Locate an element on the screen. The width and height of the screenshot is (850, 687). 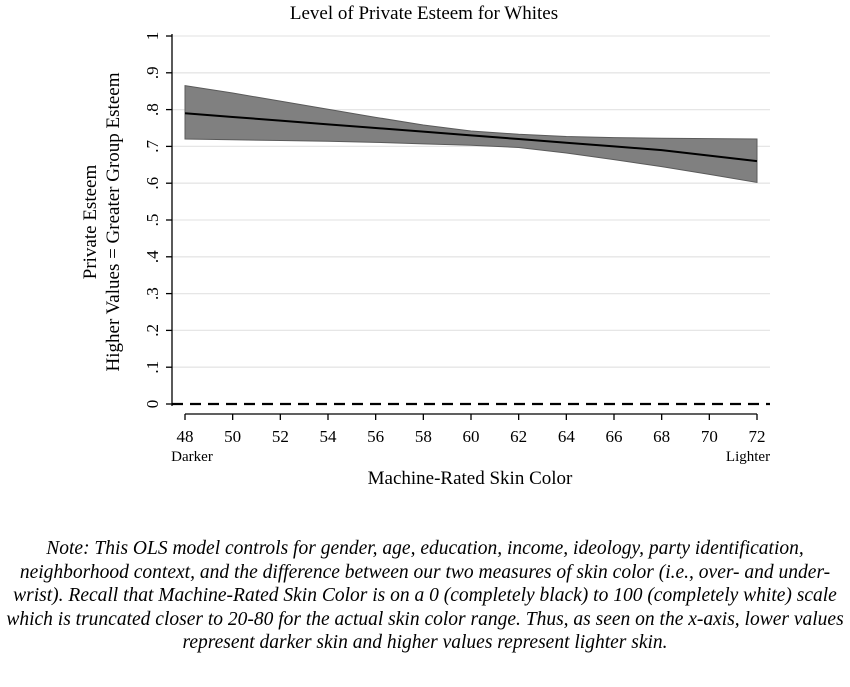
x-tick-label: 58 is located at coordinates (423, 436).